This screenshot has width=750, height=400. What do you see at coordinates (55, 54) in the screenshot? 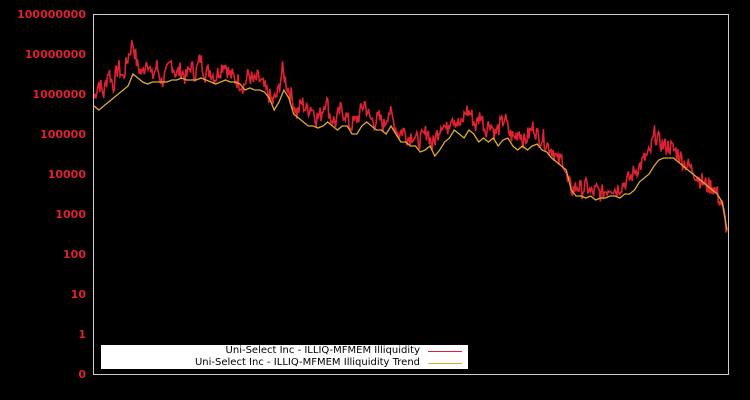
I see `y-tick-label: 10000000` at bounding box center [55, 54].